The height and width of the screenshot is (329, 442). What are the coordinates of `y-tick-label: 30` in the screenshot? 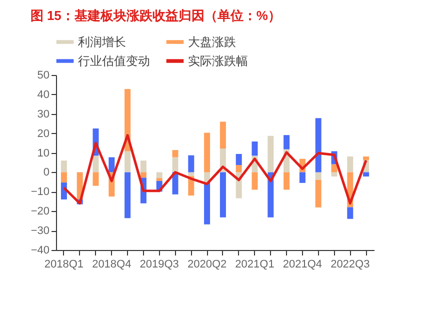 It's located at (43, 114).